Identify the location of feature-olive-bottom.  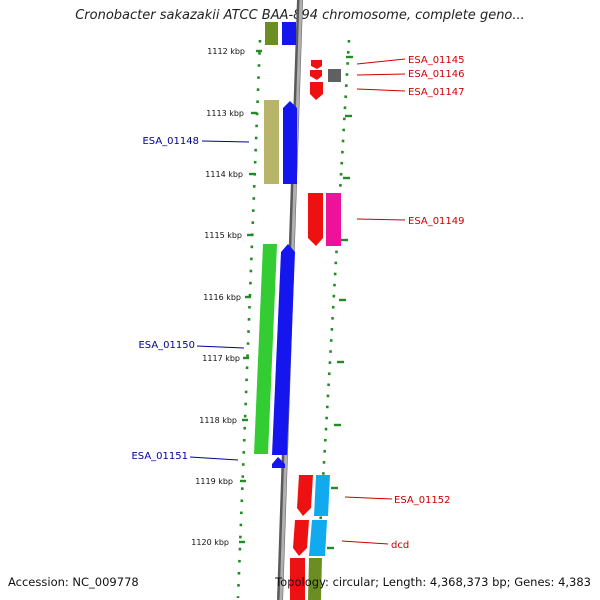
(315, 579).